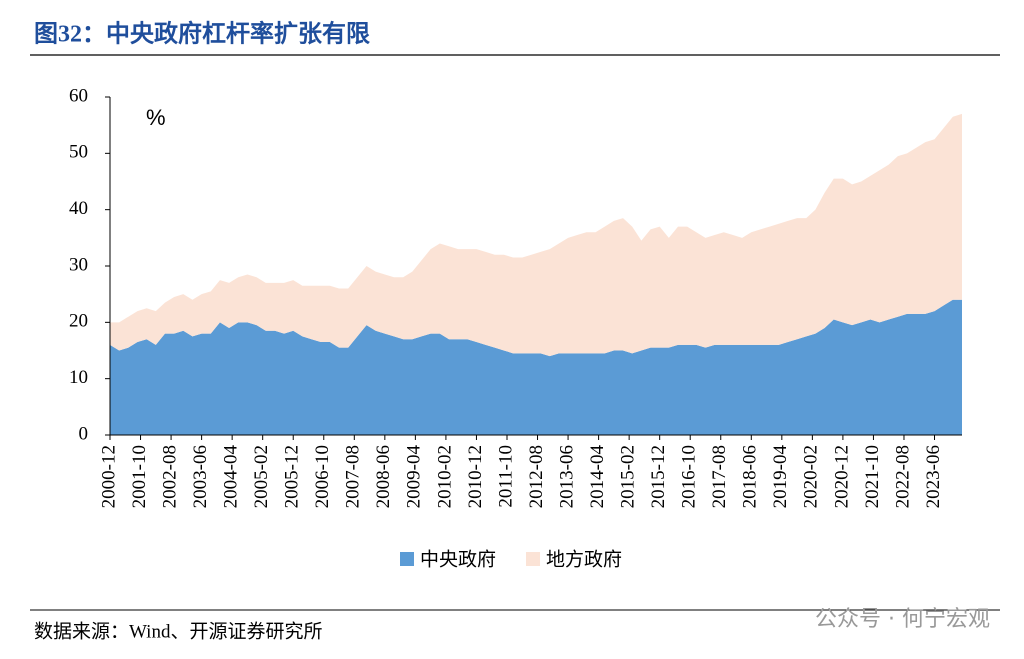  What do you see at coordinates (292, 476) in the screenshot?
I see `x-tick-label: 2005-12` at bounding box center [292, 476].